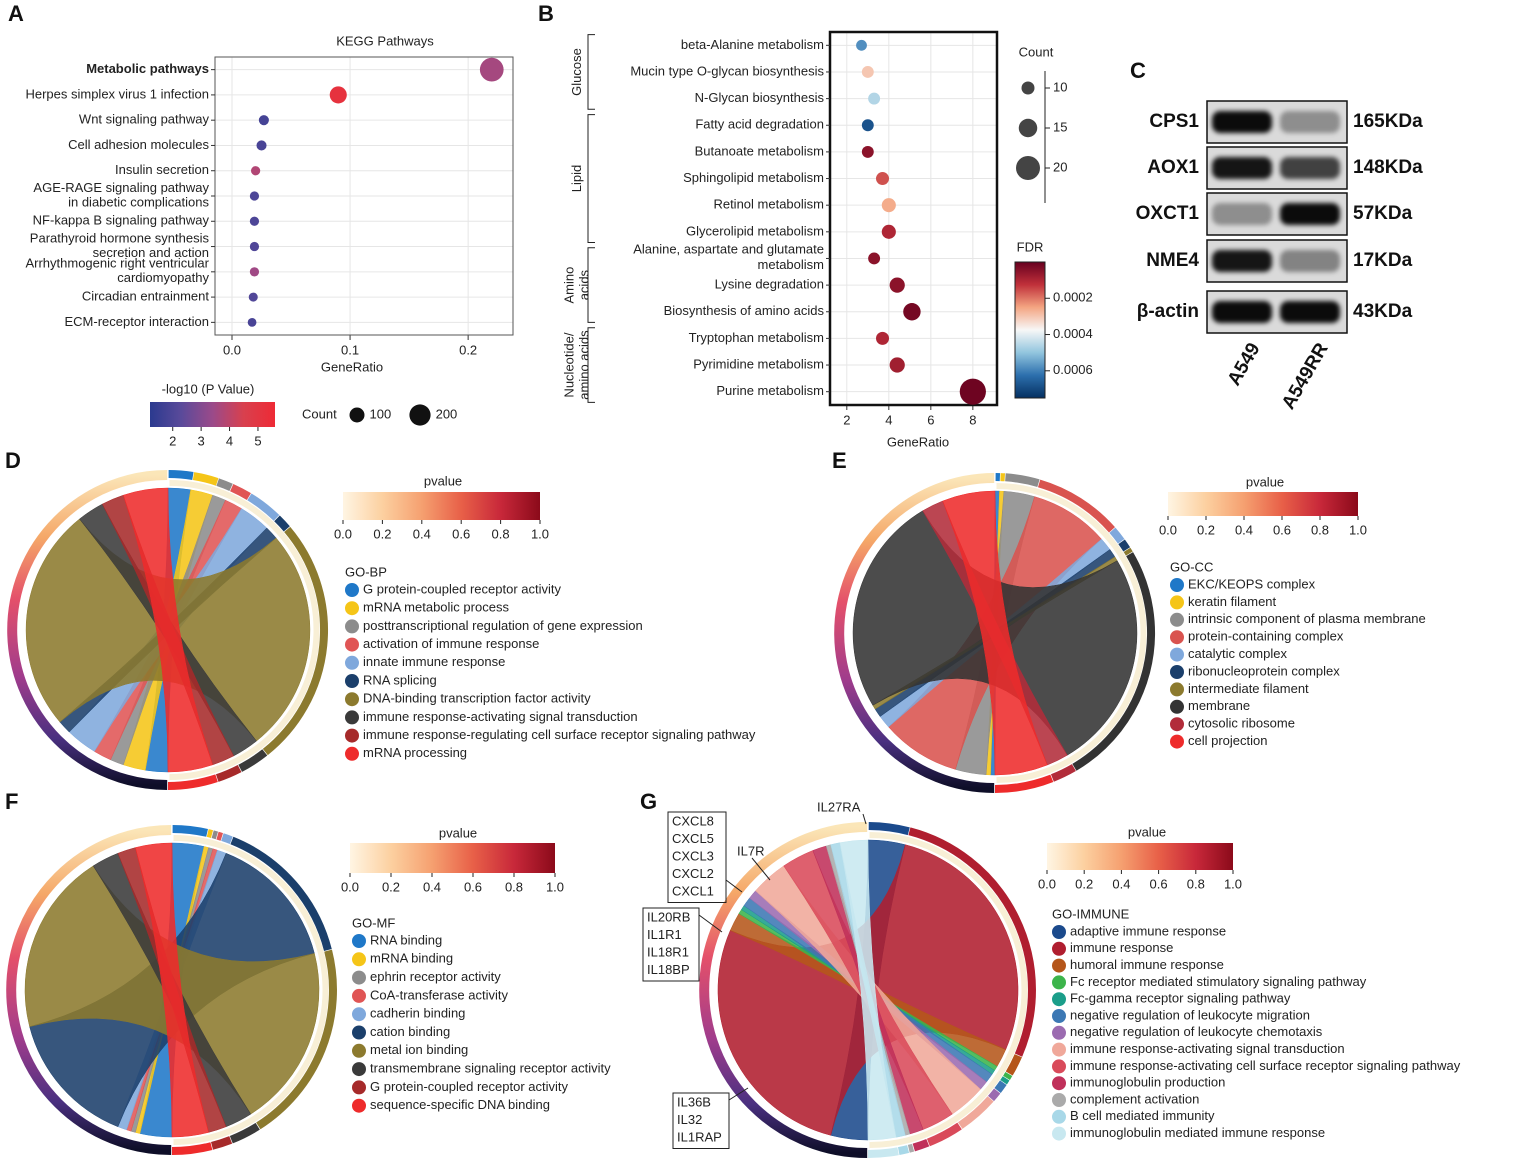  Describe the element at coordinates (460, 1104) in the screenshot. I see `legend-label: sequence-specific DNA binding` at that location.